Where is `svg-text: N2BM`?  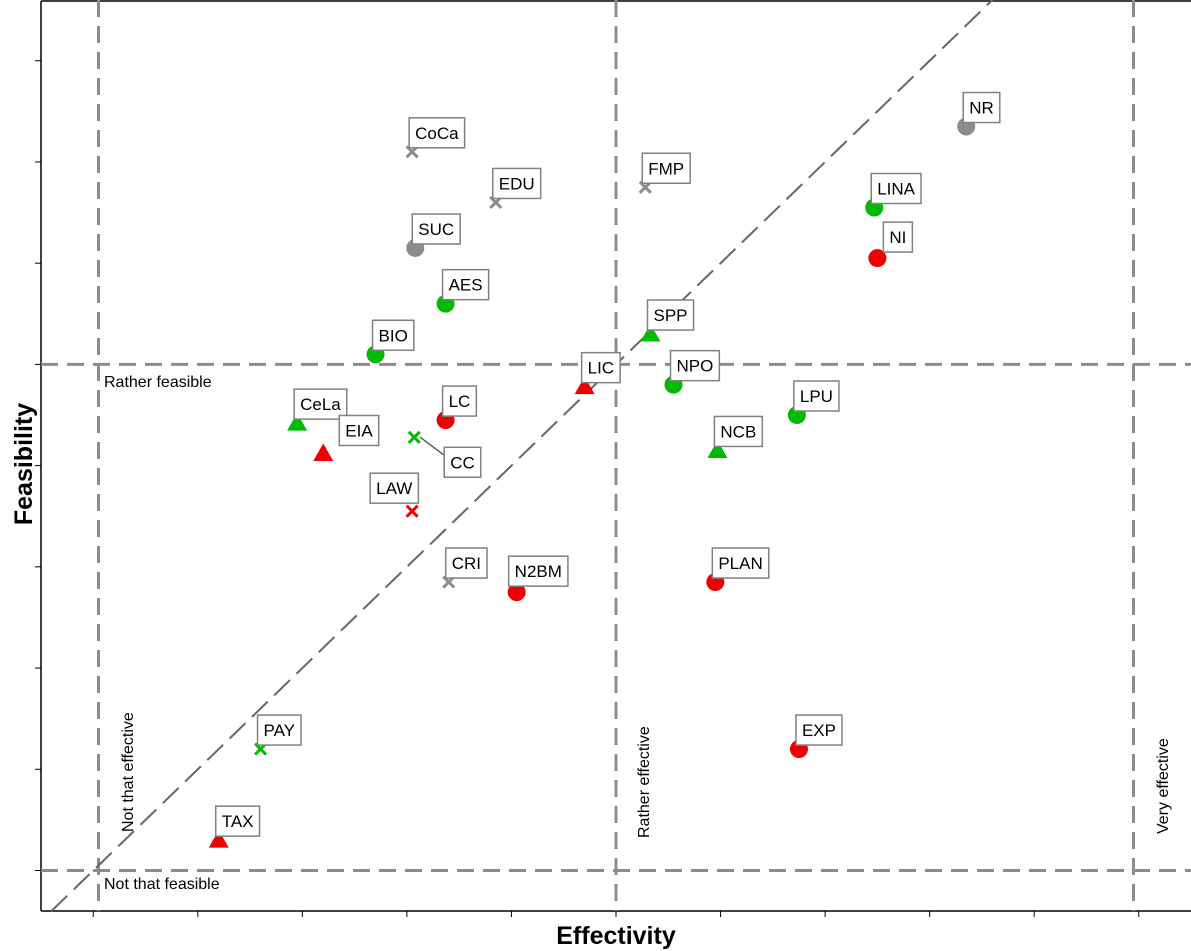
svg-text: N2BM is located at coordinates (538, 571).